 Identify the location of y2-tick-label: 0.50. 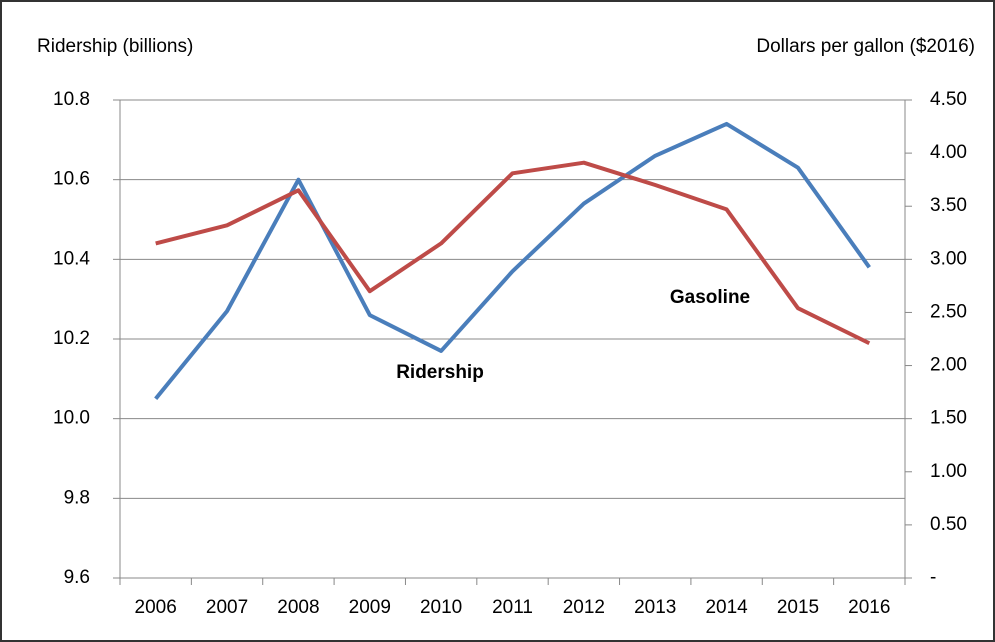
(948, 524).